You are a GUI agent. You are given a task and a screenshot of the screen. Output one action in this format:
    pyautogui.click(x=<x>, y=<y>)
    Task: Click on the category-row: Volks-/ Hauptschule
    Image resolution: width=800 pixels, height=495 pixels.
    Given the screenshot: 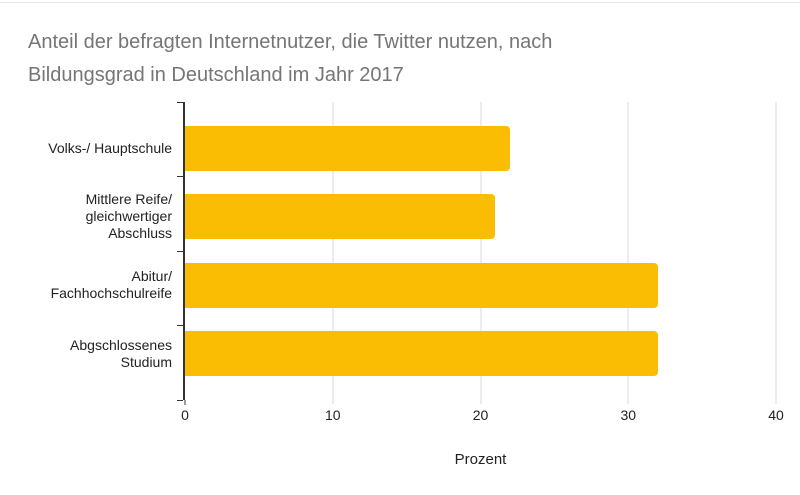 What is the action you would take?
    pyautogui.click(x=87, y=148)
    